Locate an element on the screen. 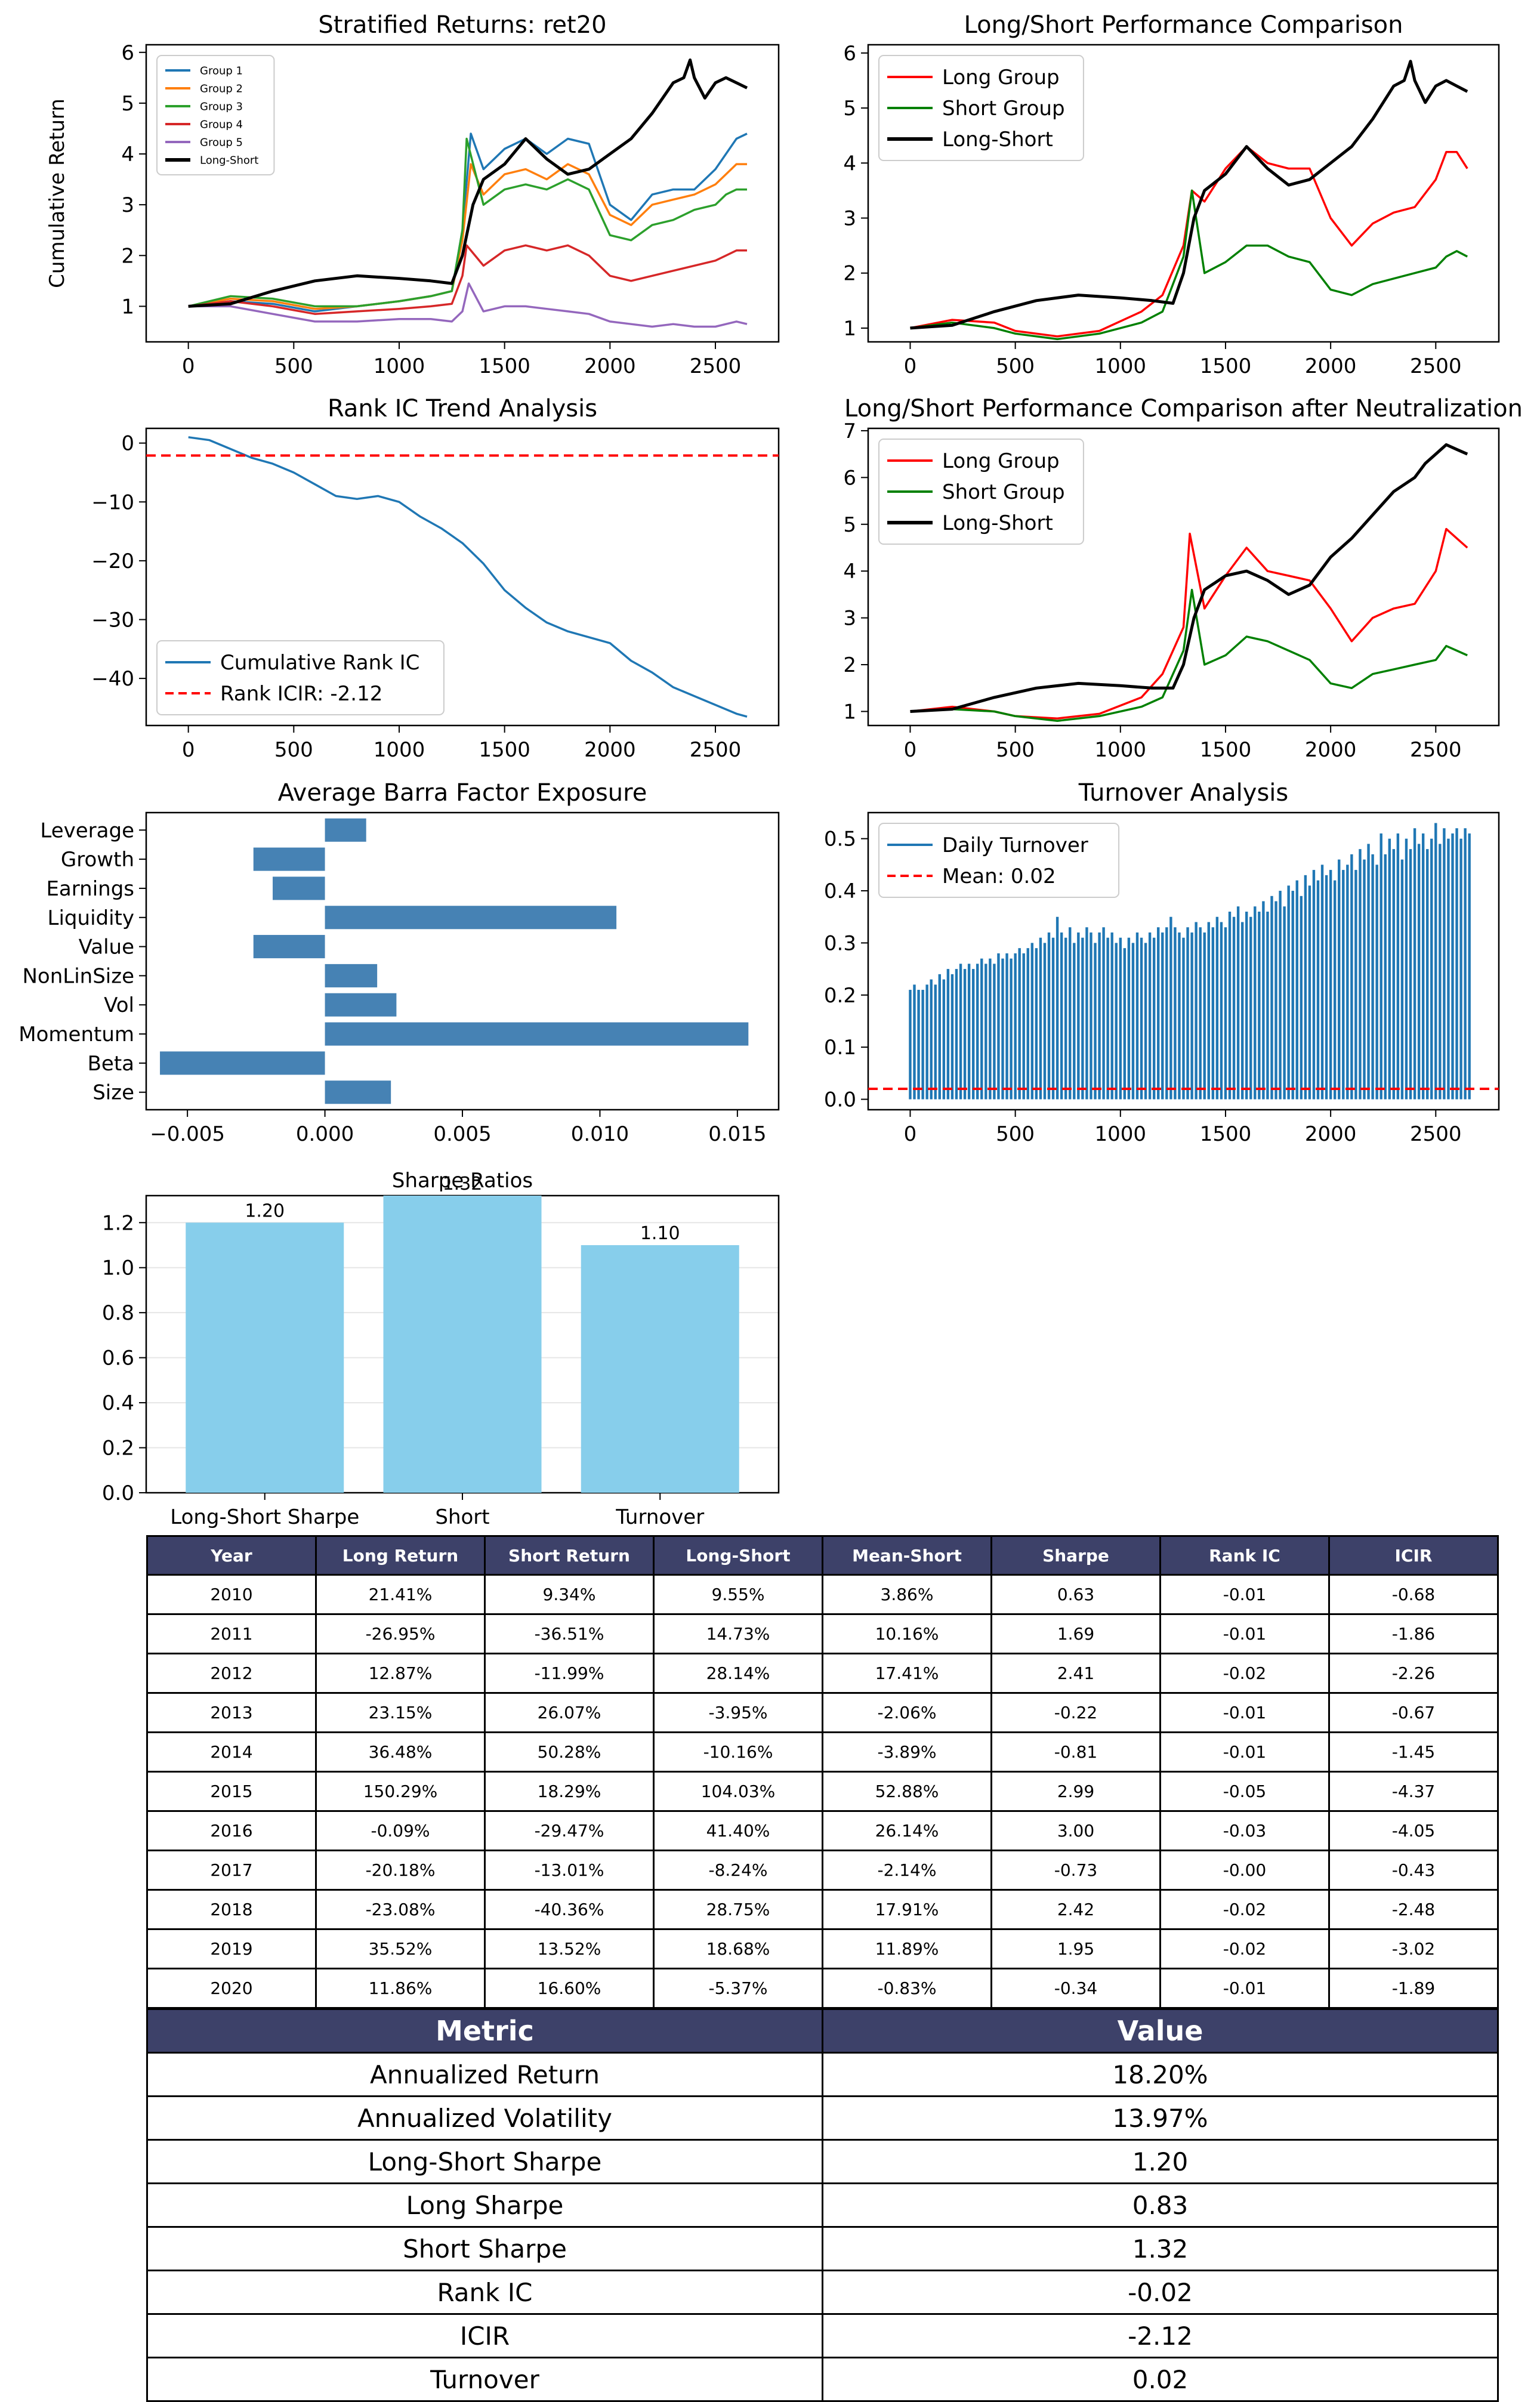  yearly-table-cell: -8.24% is located at coordinates (738, 1870).